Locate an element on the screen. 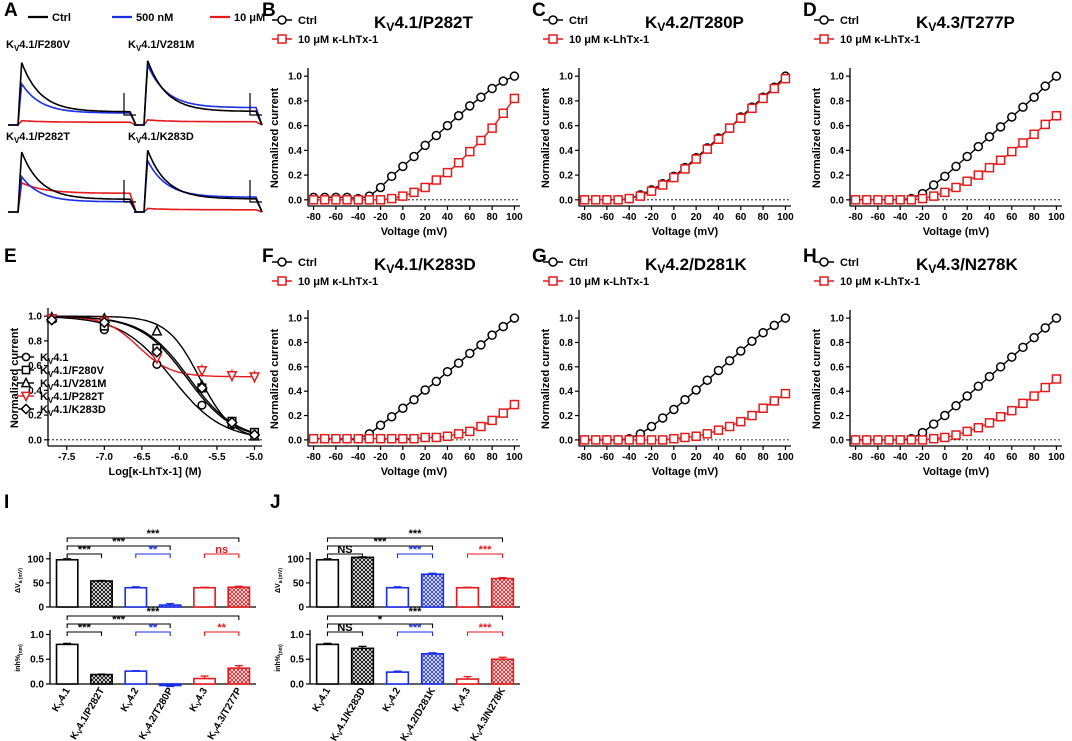  chart-c-ytick-label: 0.0 is located at coordinates (566, 200).